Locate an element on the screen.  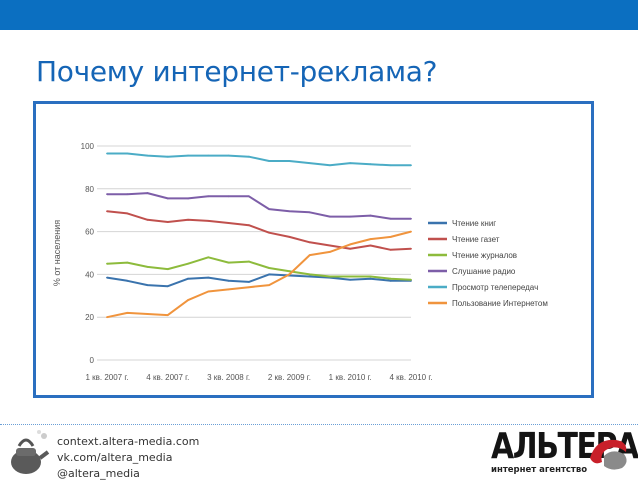
x-tick-label: 1 кв. 2010 г. is located at coordinates (350, 377).